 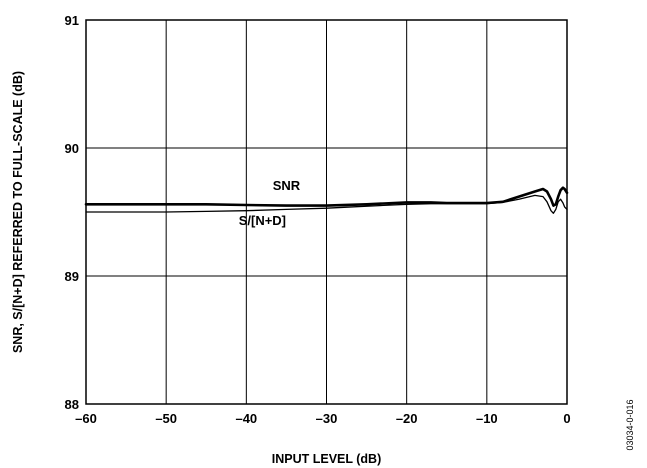 I want to click on x-tick-label: 0, so click(x=566, y=418).